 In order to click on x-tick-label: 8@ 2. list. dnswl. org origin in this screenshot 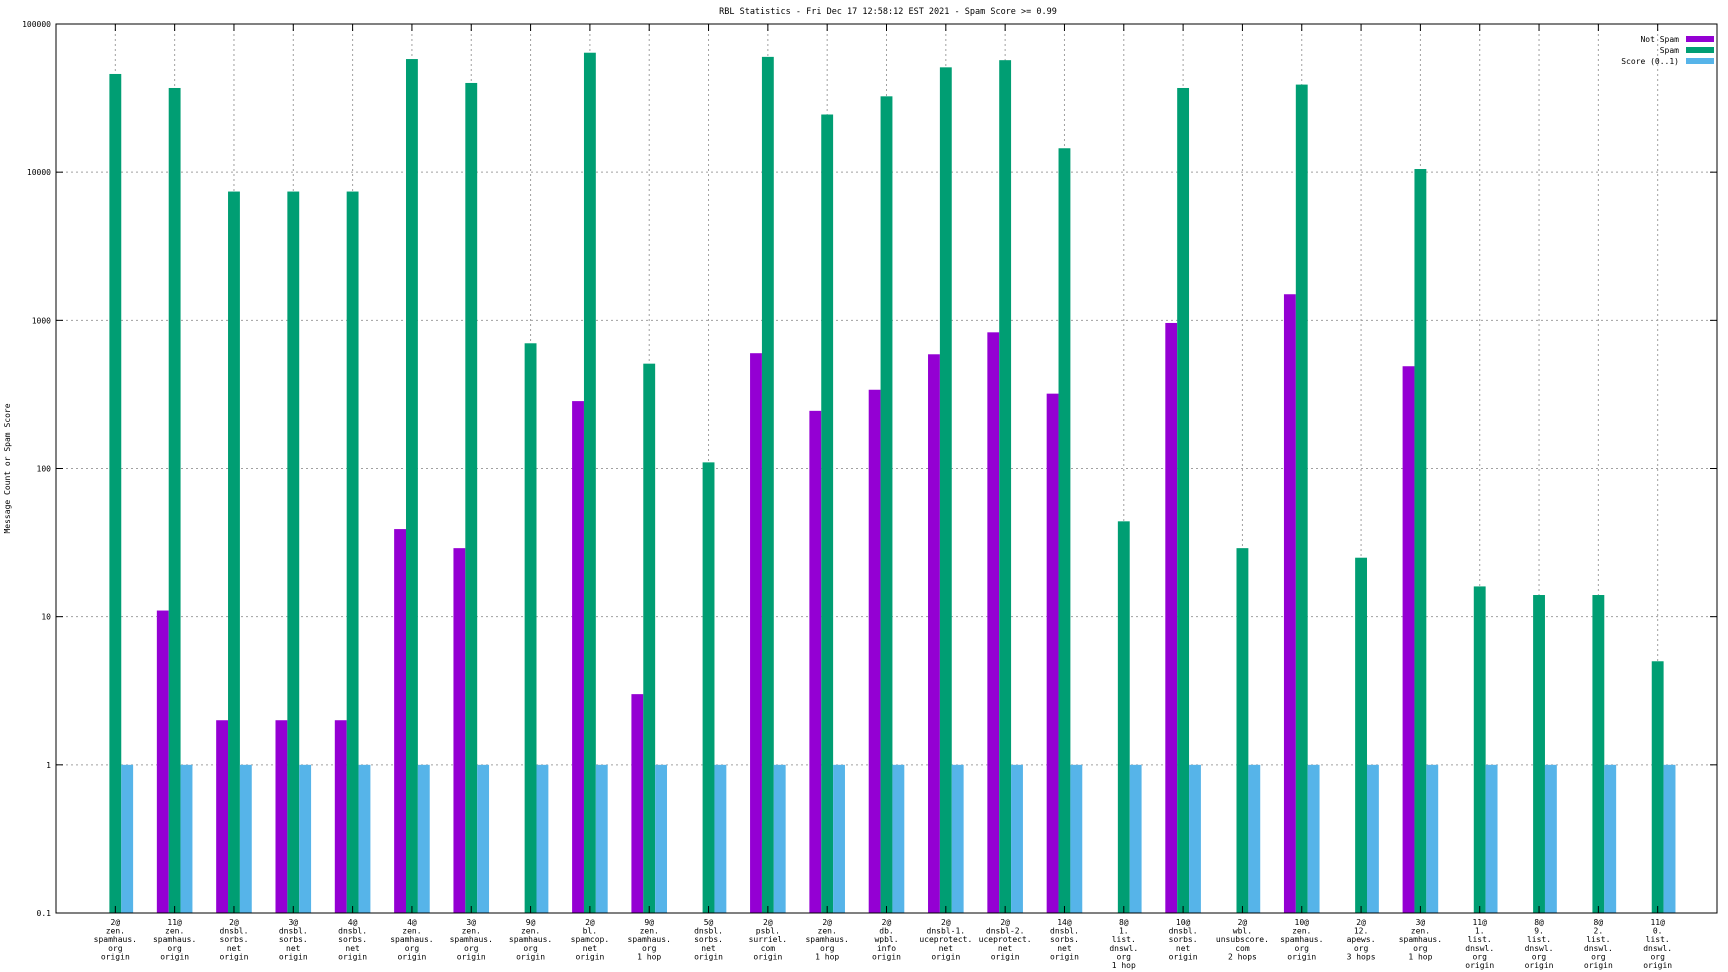, I will do `click(1598, 944)`.